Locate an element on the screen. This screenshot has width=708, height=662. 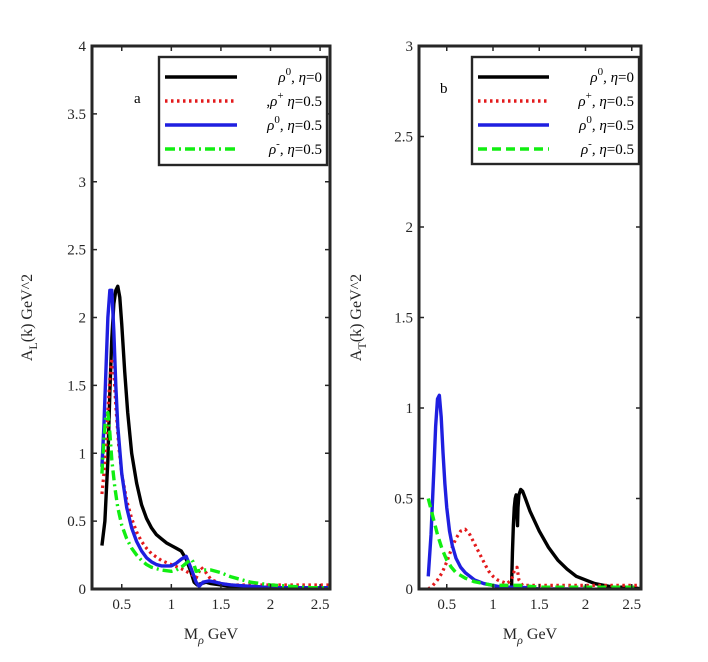
panel-letter: a is located at coordinates (137, 99).